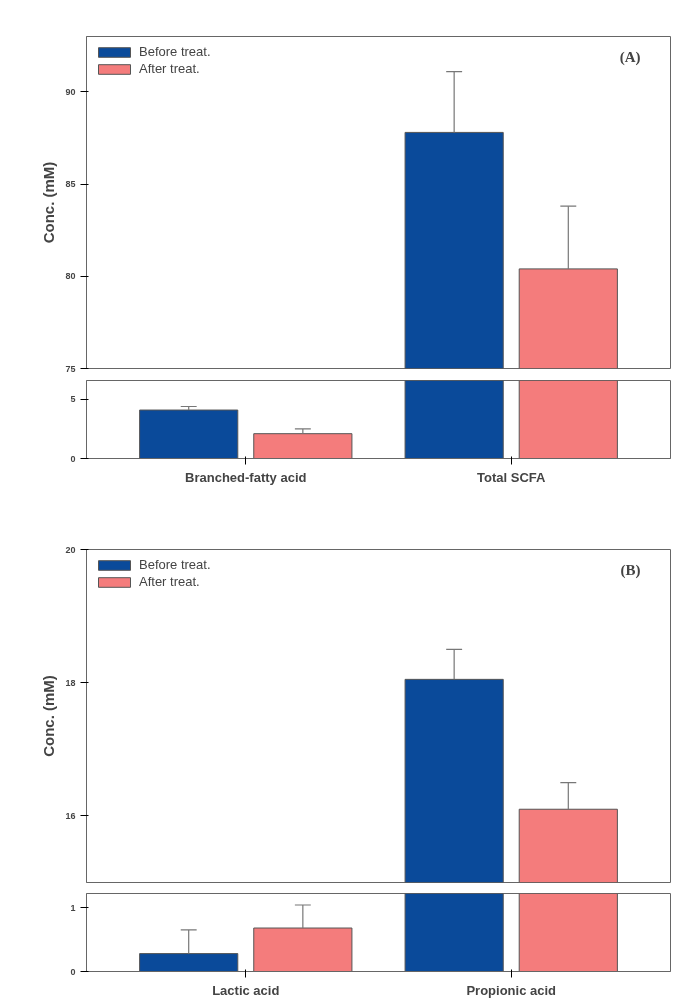 The width and height of the screenshot is (690, 1008). What do you see at coordinates (70, 184) in the screenshot?
I see `y-tick-label: 85` at bounding box center [70, 184].